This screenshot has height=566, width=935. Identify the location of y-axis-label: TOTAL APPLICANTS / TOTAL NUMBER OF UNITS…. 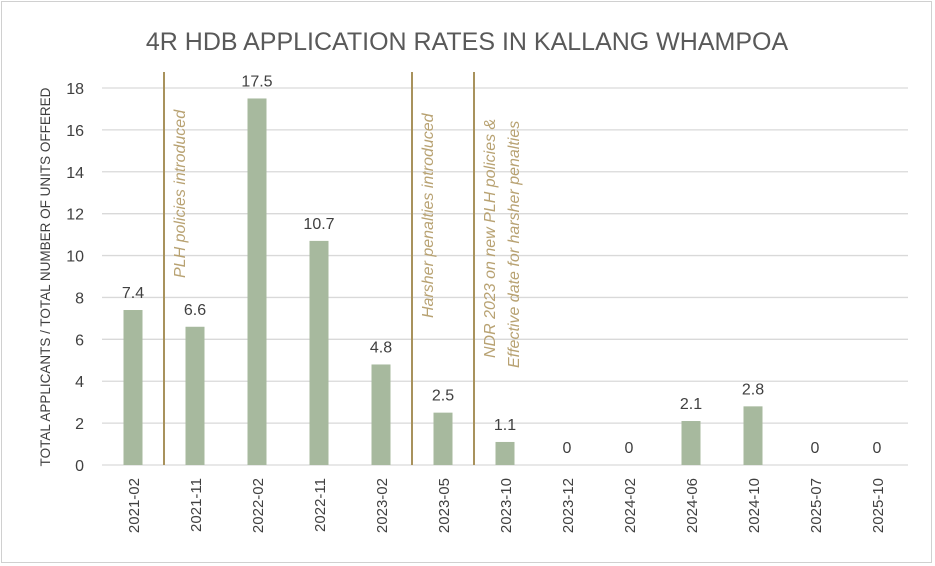
(45, 276).